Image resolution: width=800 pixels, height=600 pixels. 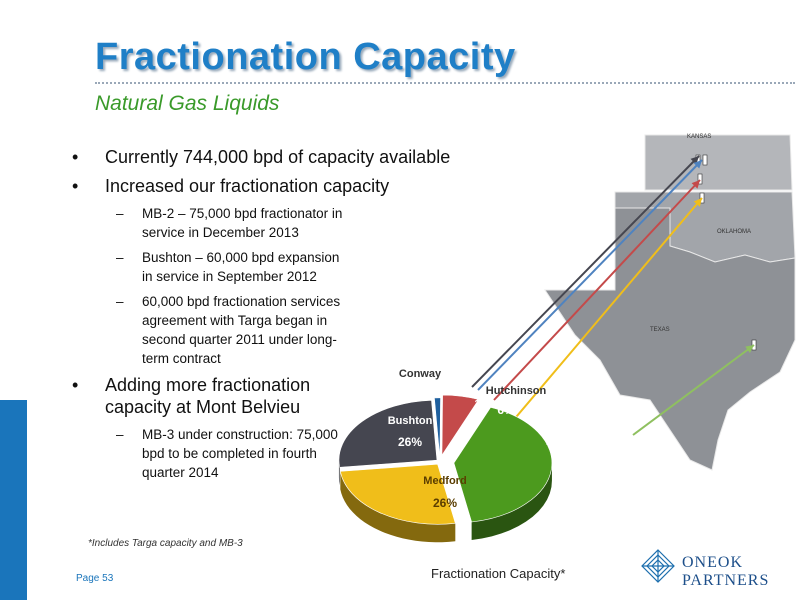 What do you see at coordinates (305, 57) in the screenshot?
I see `page-title: Fractionation Capacity` at bounding box center [305, 57].